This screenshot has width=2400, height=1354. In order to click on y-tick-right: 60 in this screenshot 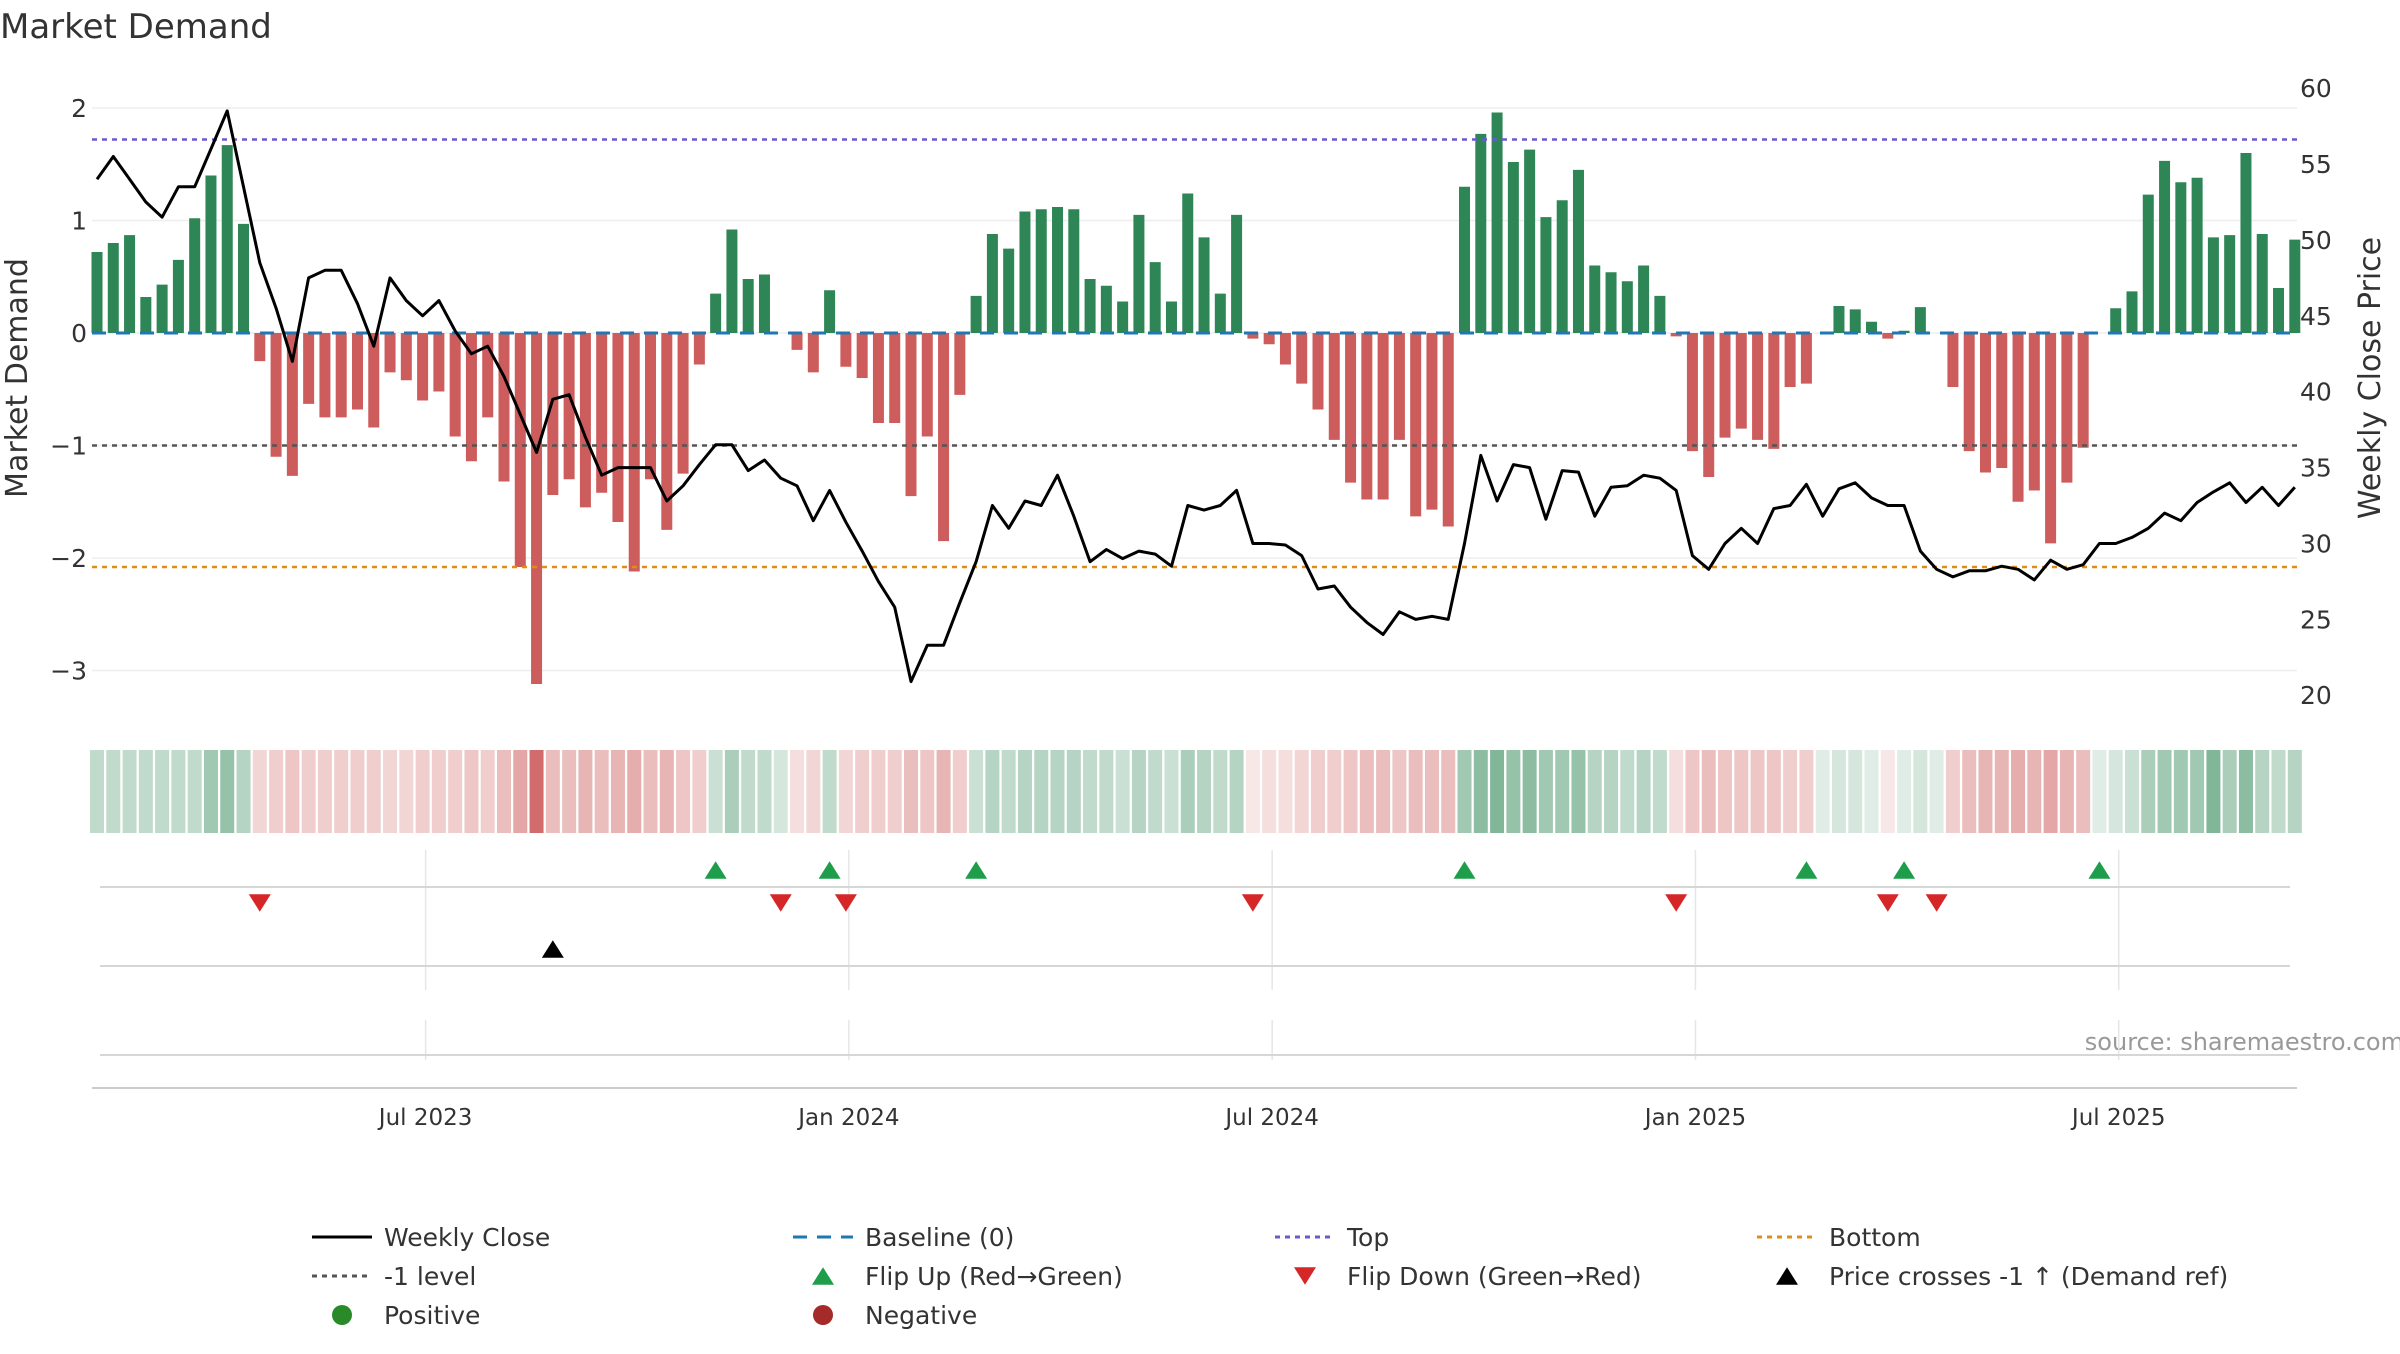, I will do `click(2316, 88)`.